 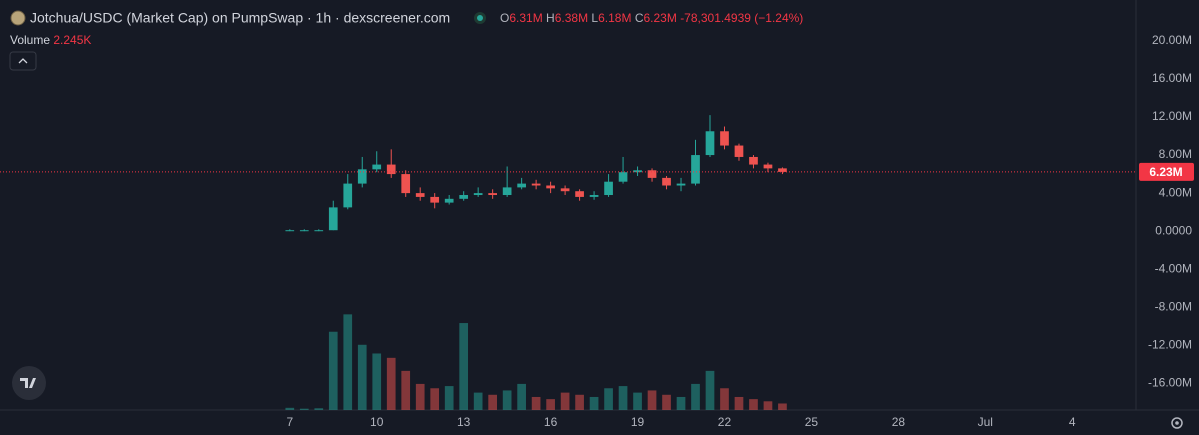 I want to click on settings-icon, so click(x=1177, y=423).